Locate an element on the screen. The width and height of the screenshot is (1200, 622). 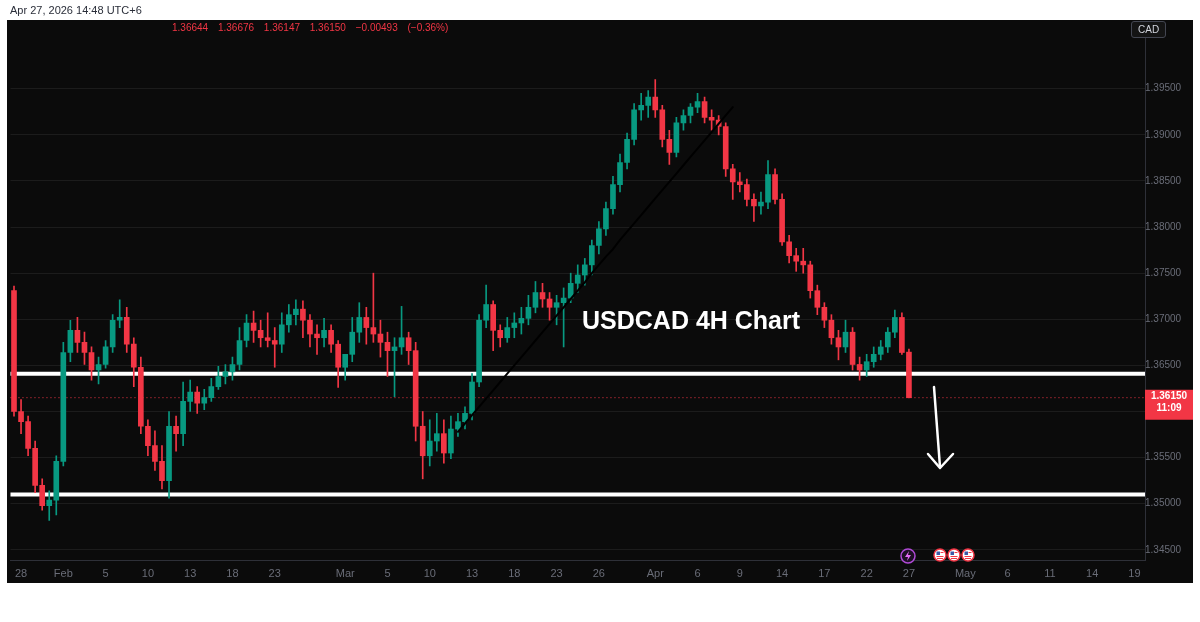
ref-line-label: 1.36150 11:09 is located at coordinates (1169, 402).